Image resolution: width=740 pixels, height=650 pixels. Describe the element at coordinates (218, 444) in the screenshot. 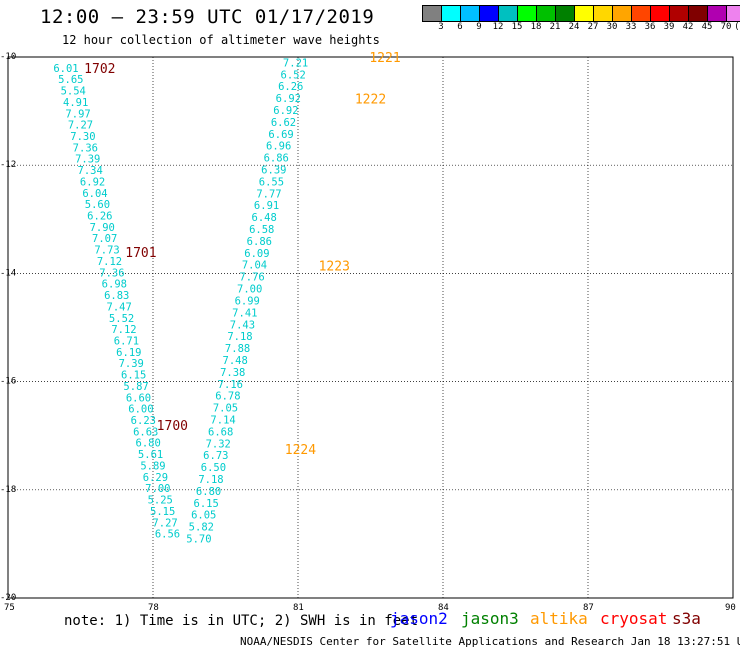

I see `swh-value-label: 7.32` at that location.